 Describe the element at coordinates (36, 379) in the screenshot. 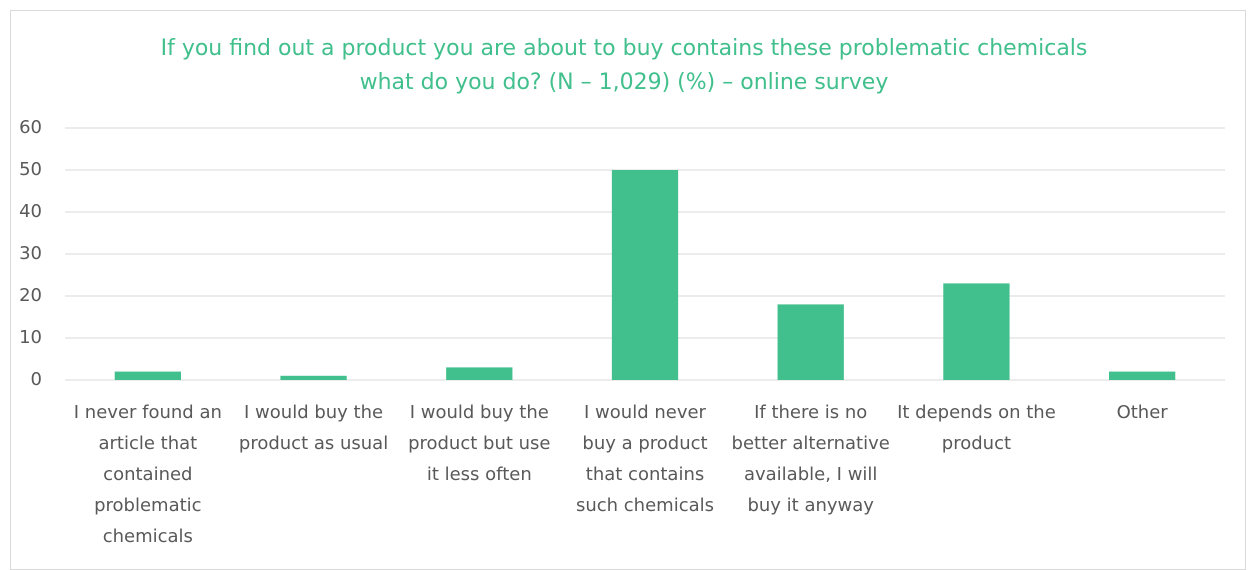

I see `y-tick-label: 0` at that location.